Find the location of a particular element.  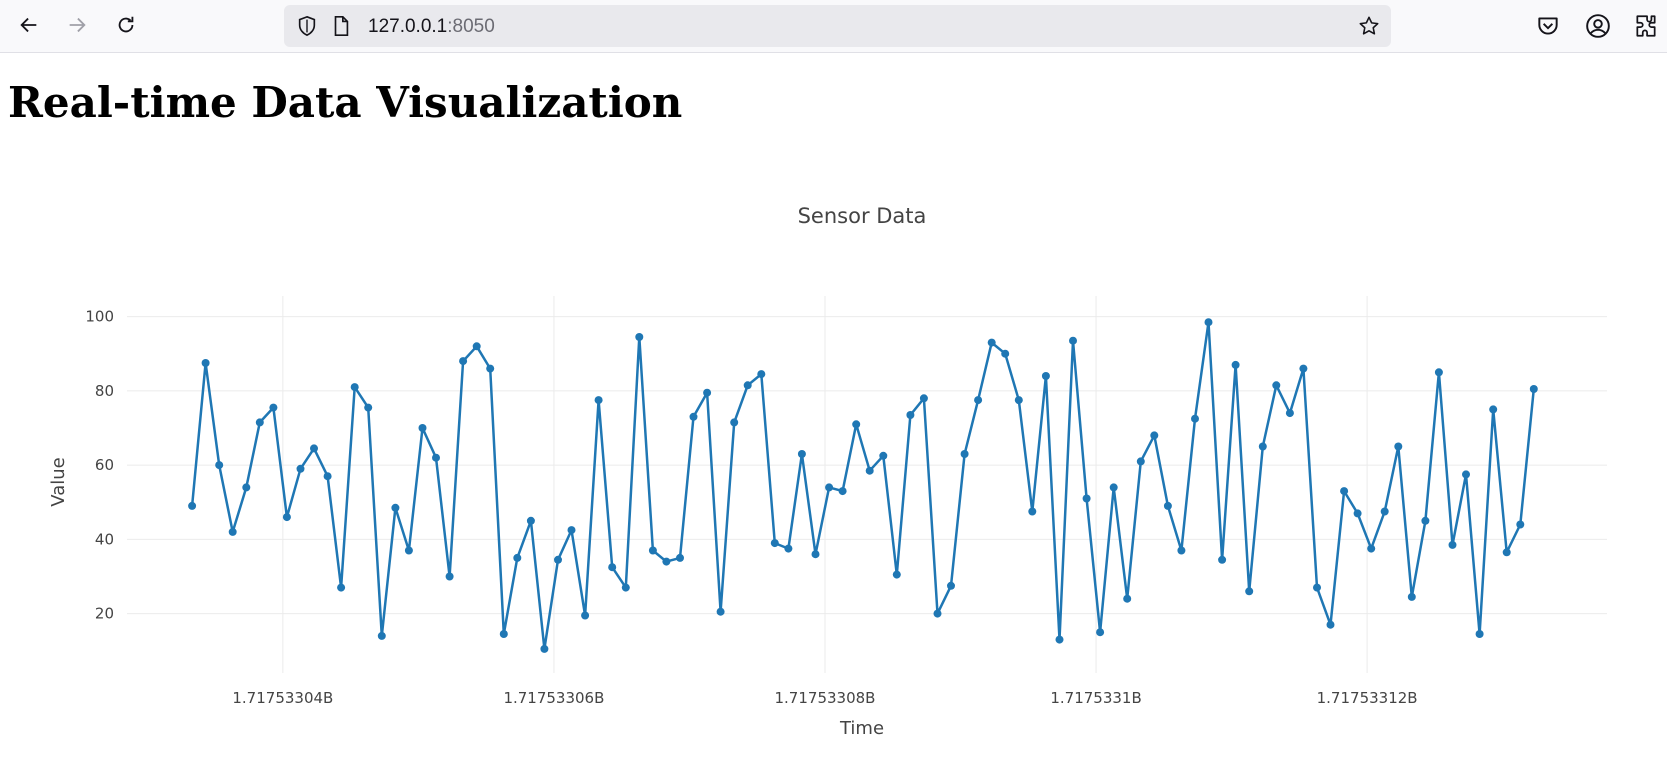

account-icon is located at coordinates (1598, 26).